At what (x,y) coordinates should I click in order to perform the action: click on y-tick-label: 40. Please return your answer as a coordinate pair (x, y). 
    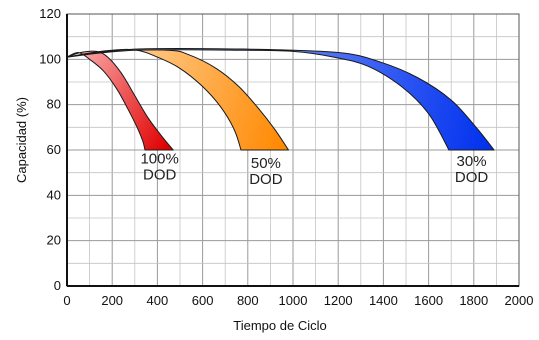
    Looking at the image, I should click on (54, 194).